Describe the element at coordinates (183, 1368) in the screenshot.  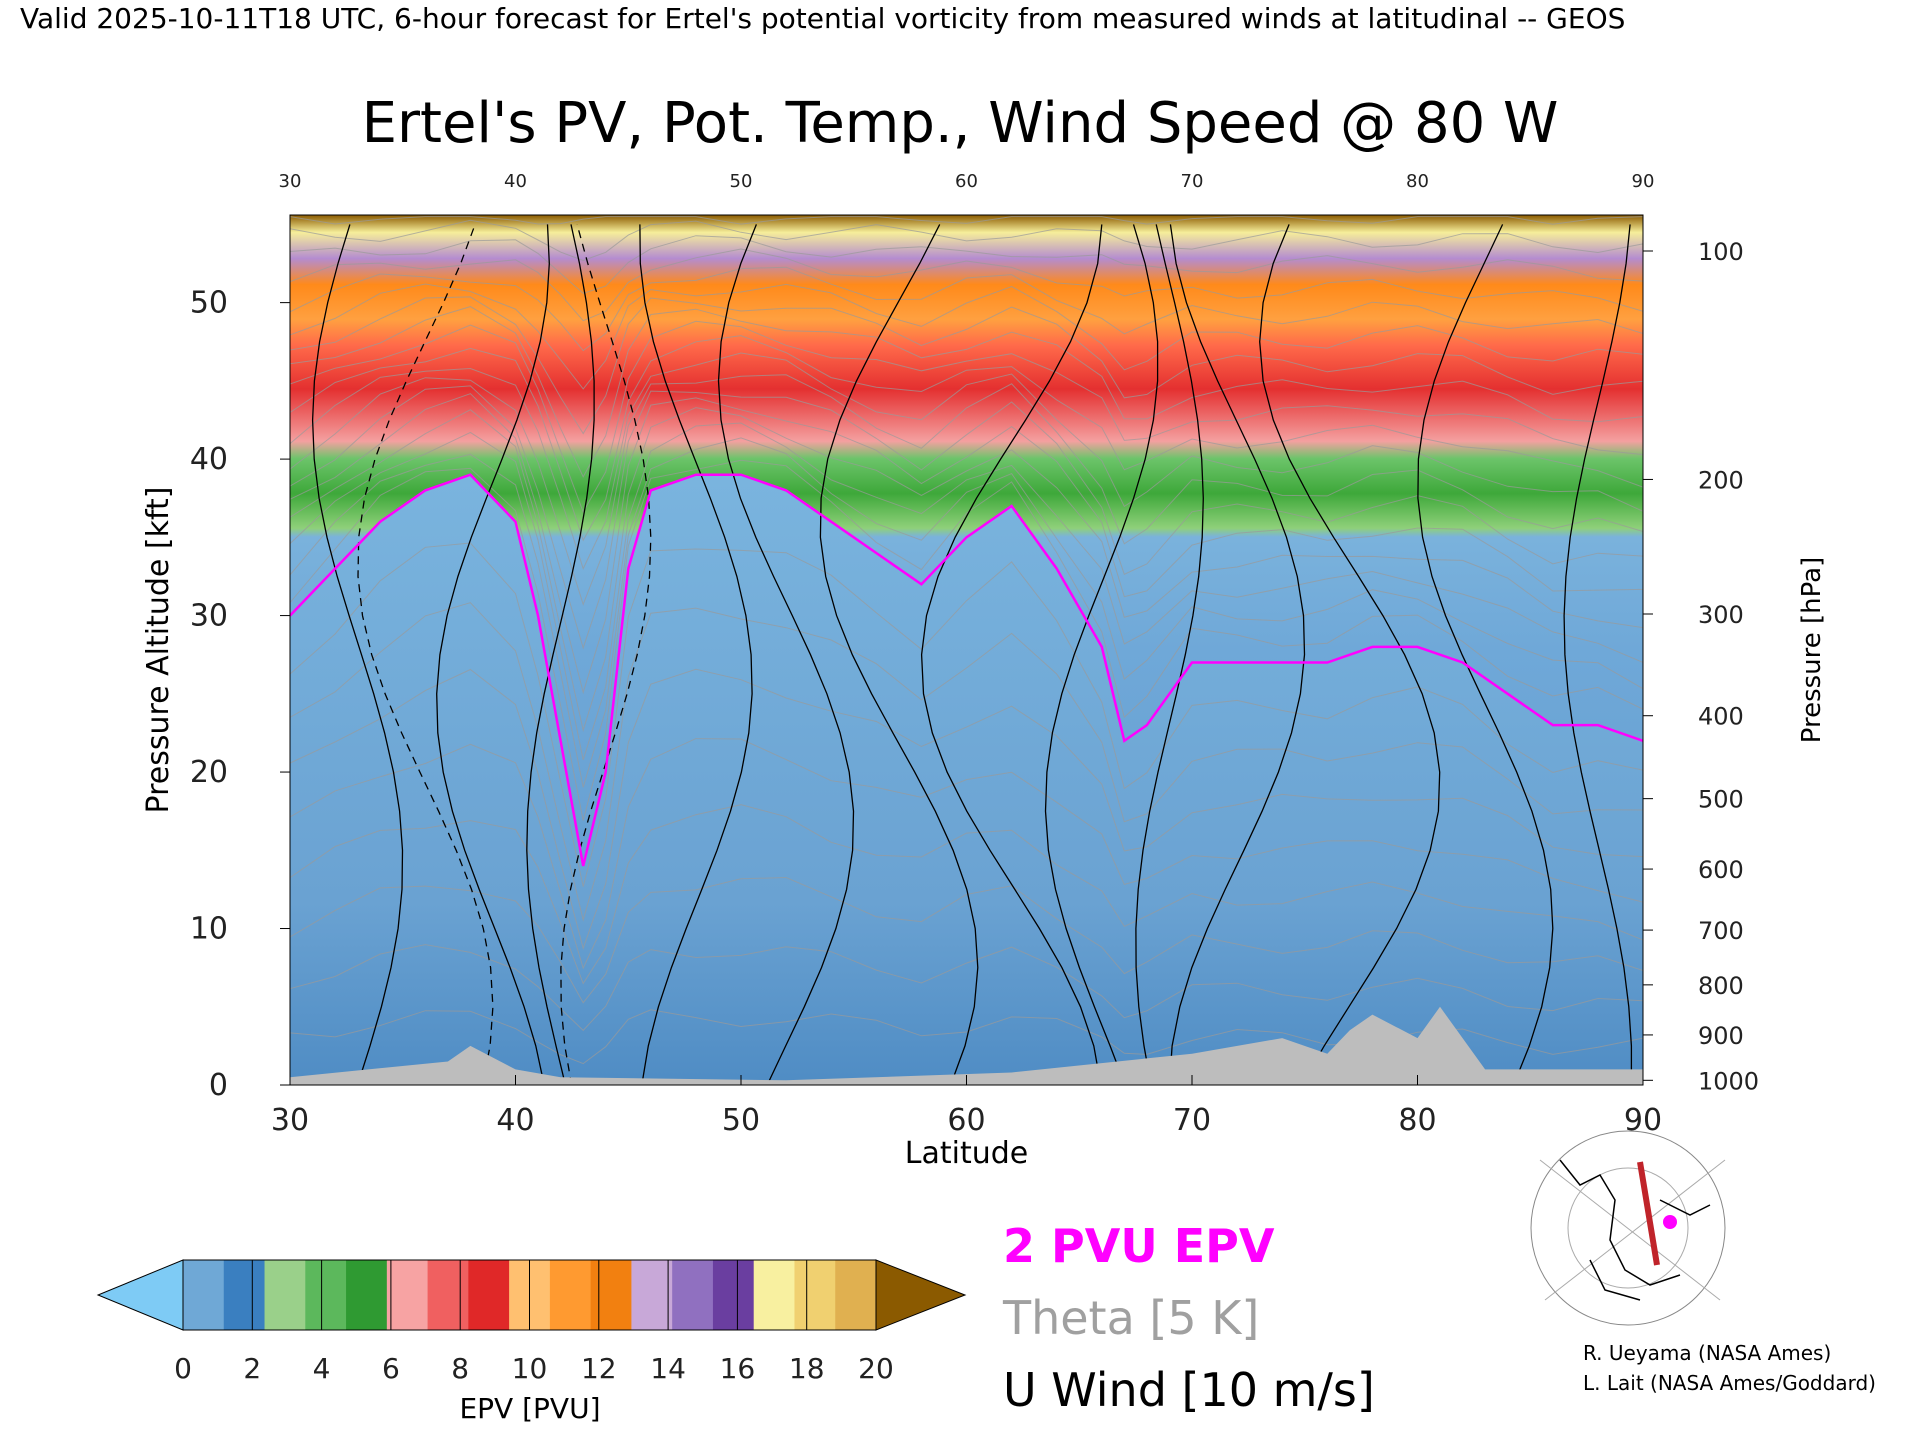
I see `colorbar-tick-label: 0` at that location.